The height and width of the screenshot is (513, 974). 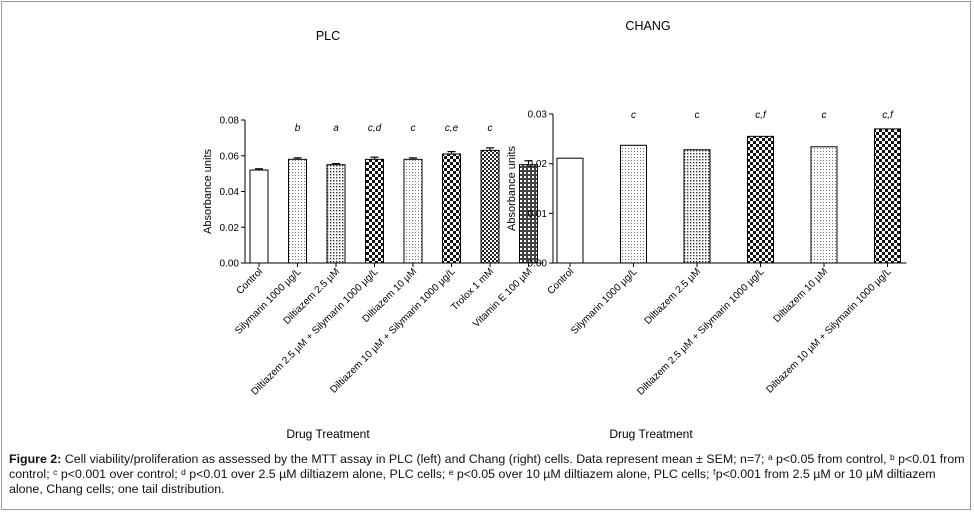 I want to click on plc-category-label: Control, so click(x=250, y=281).